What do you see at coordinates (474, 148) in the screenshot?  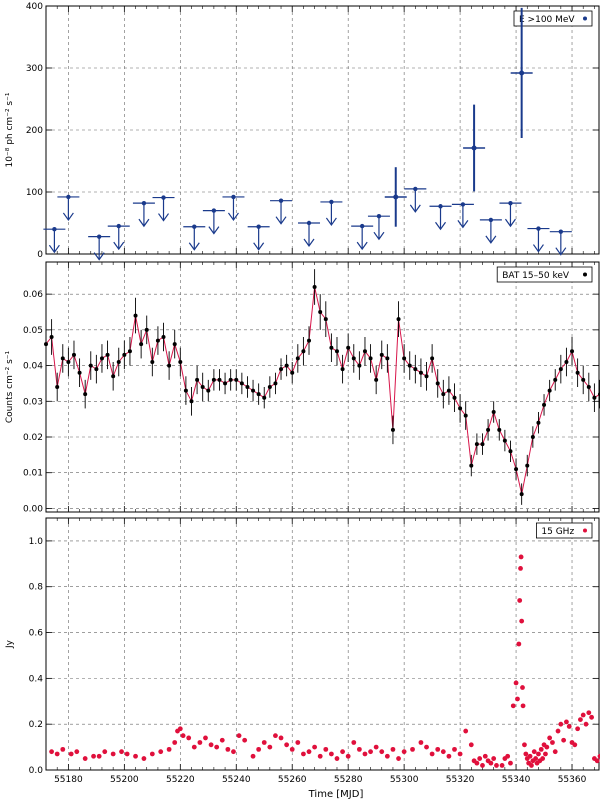 I see `detection-point` at bounding box center [474, 148].